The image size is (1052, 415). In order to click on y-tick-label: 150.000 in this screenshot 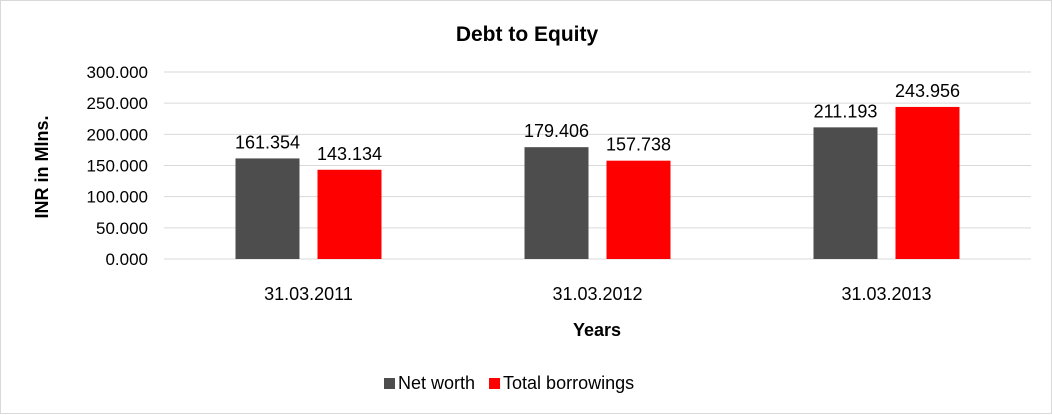, I will do `click(117, 166)`.